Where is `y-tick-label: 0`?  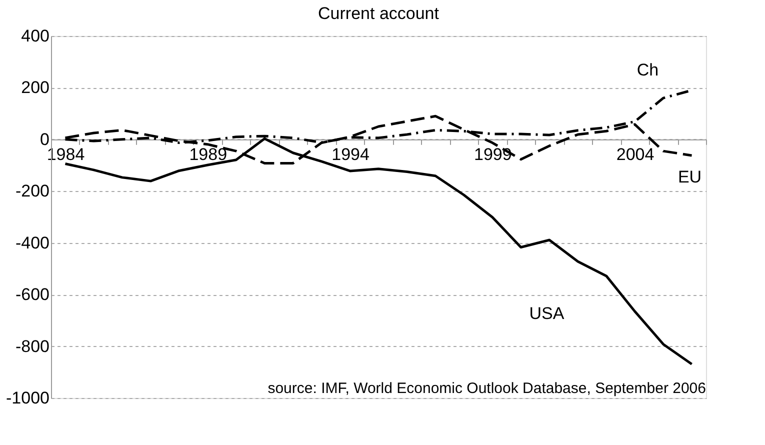
y-tick-label: 0 is located at coordinates (45, 139).